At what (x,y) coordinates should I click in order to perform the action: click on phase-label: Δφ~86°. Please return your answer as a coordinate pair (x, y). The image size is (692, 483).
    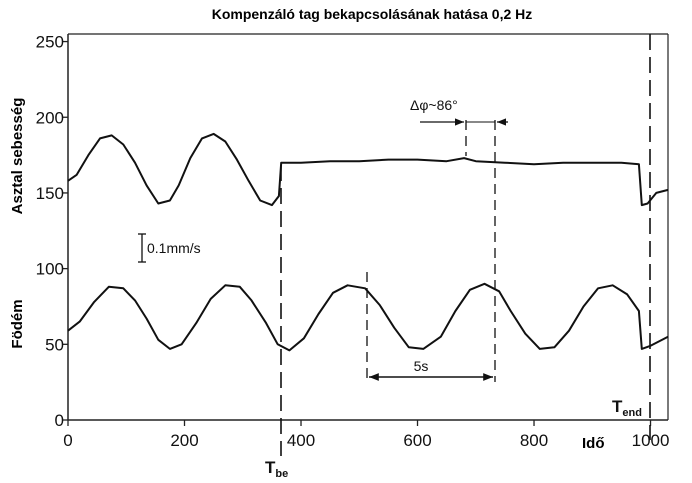
    Looking at the image, I should click on (434, 105).